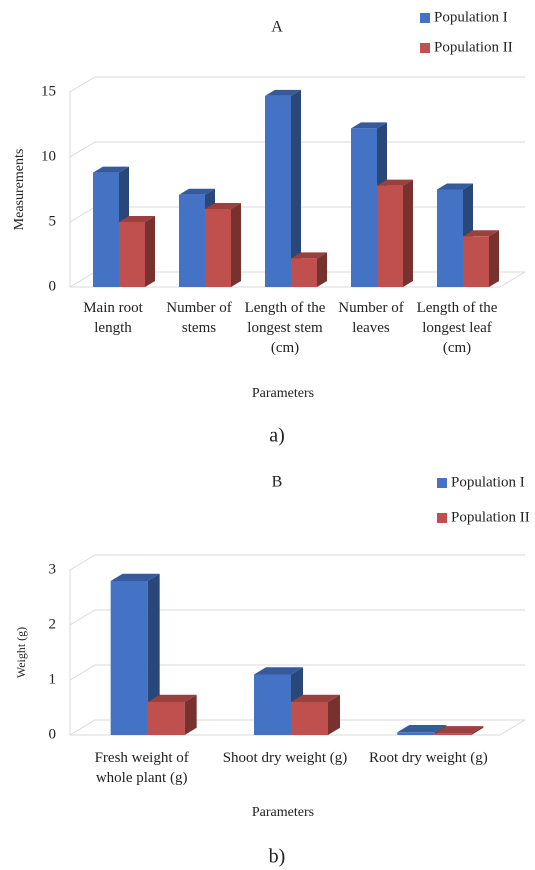  Describe the element at coordinates (371, 318) in the screenshot. I see `x-tick-label: Number of leaves` at that location.